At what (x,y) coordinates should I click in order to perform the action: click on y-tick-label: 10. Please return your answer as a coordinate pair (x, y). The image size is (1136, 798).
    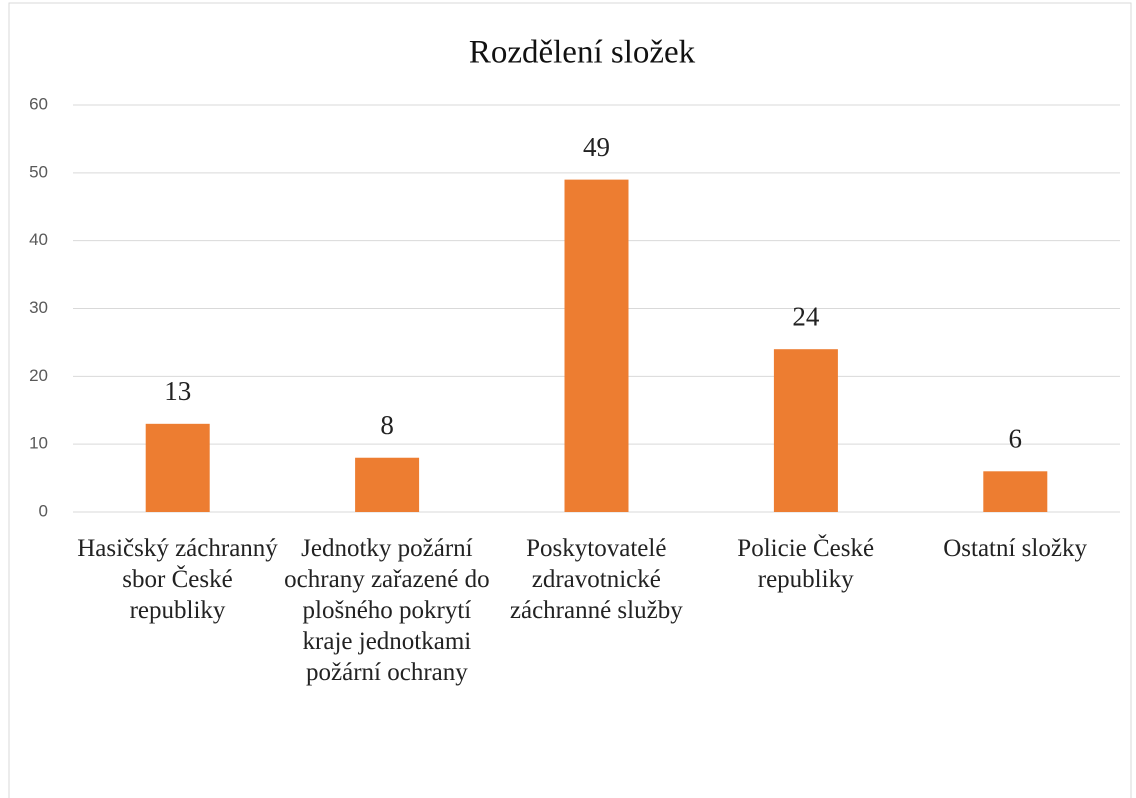
    Looking at the image, I should click on (38, 443).